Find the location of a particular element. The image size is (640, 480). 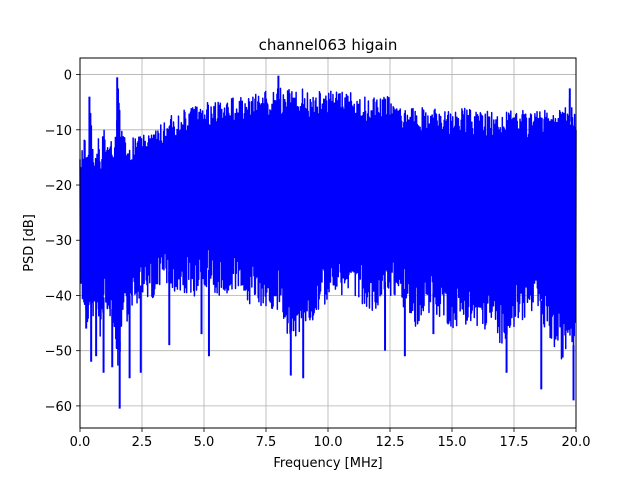

y-tick-label: −50 is located at coordinates (58, 352).